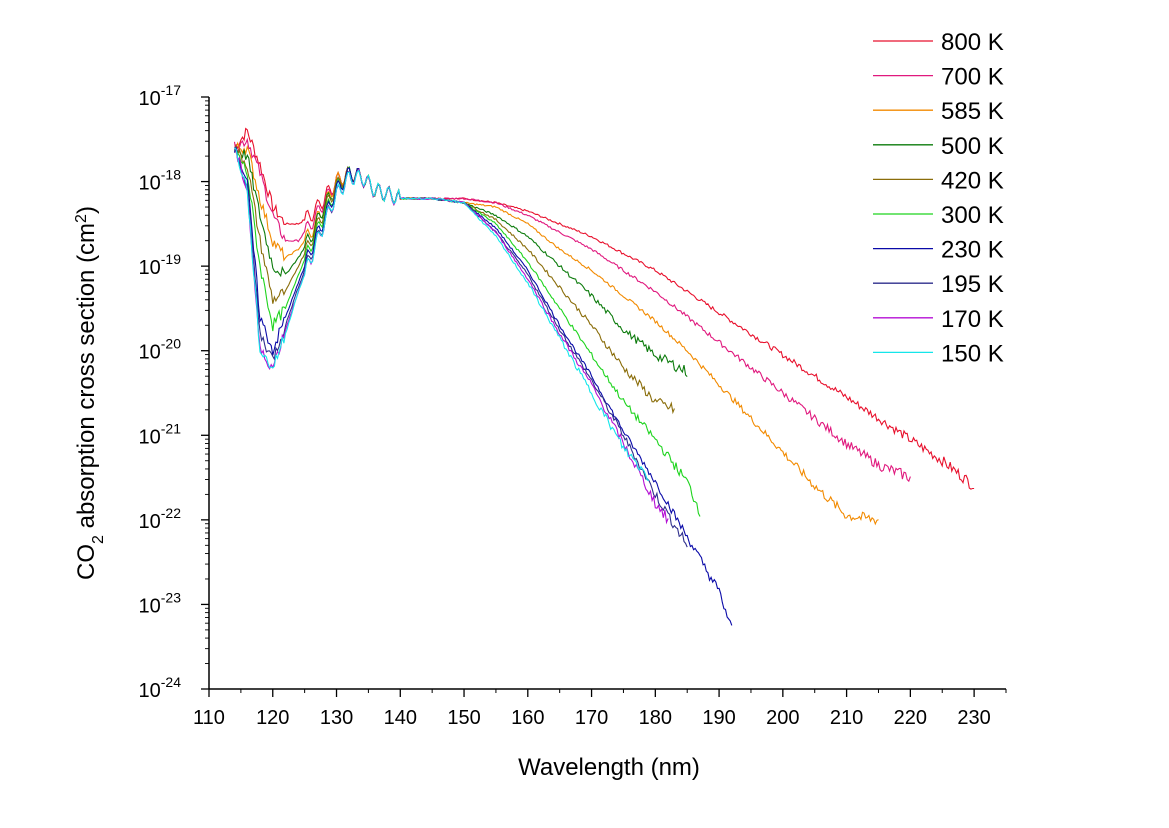 The image size is (1169, 828). What do you see at coordinates (160, 434) in the screenshot?
I see `y-tick-label: 10-21` at bounding box center [160, 434].